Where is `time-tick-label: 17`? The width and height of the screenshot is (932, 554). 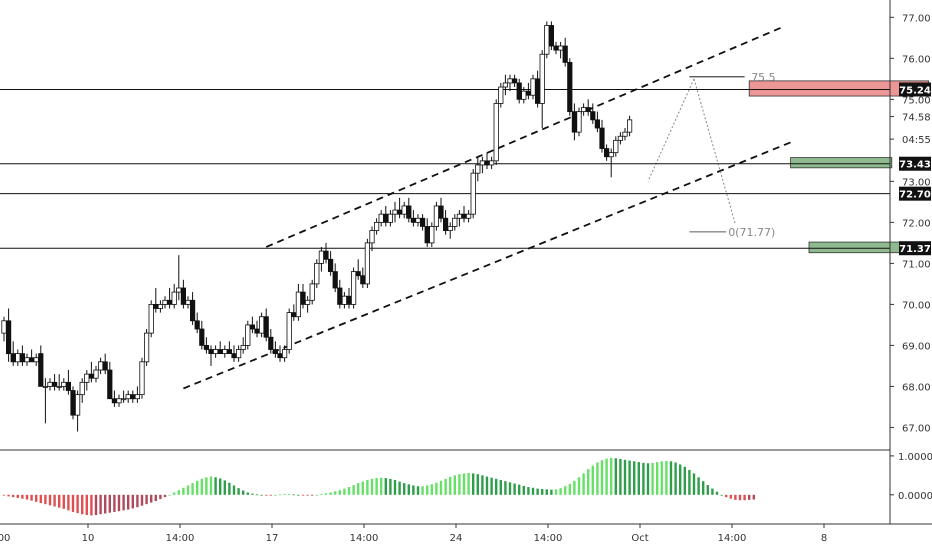
time-tick-label: 17 is located at coordinates (272, 538).